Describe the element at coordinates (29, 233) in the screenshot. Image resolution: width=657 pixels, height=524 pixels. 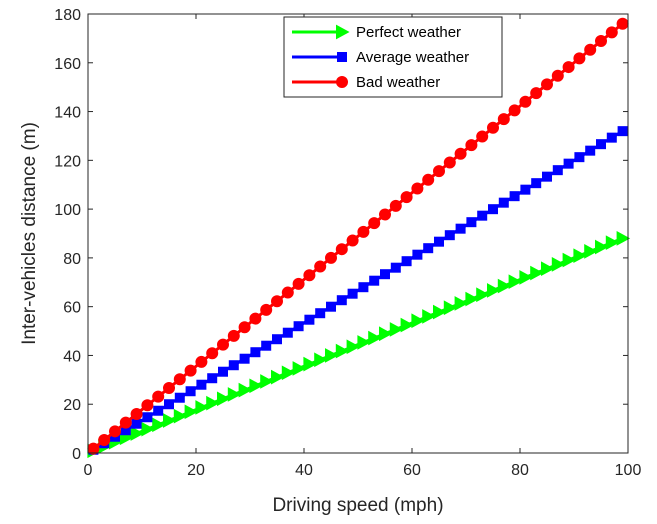
I see `y-axis-label: Inter-vehicles distance (m)` at that location.